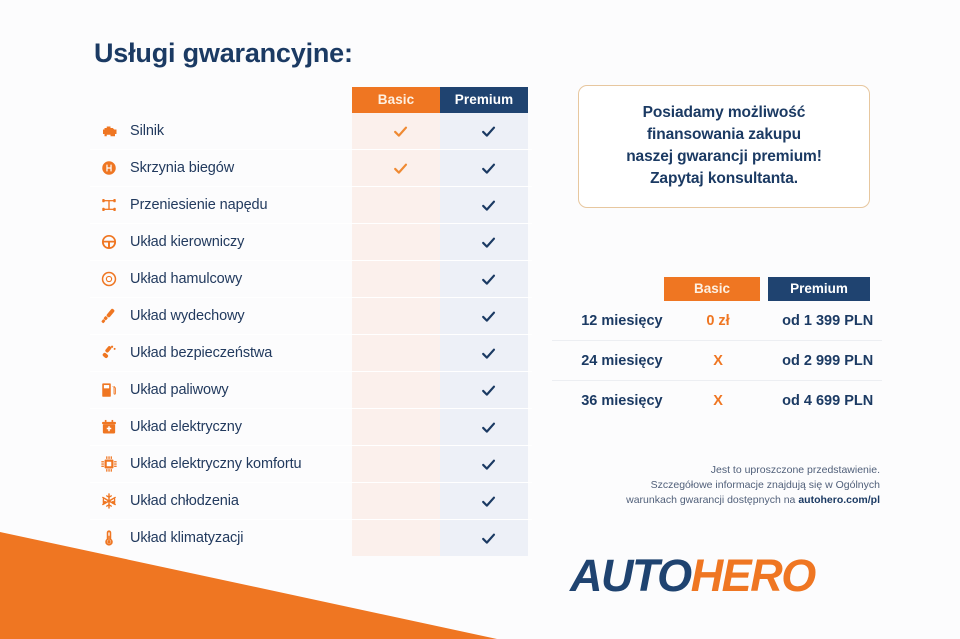 The image size is (960, 639). What do you see at coordinates (109, 501) in the screenshot?
I see `snowflake-icon` at bounding box center [109, 501].